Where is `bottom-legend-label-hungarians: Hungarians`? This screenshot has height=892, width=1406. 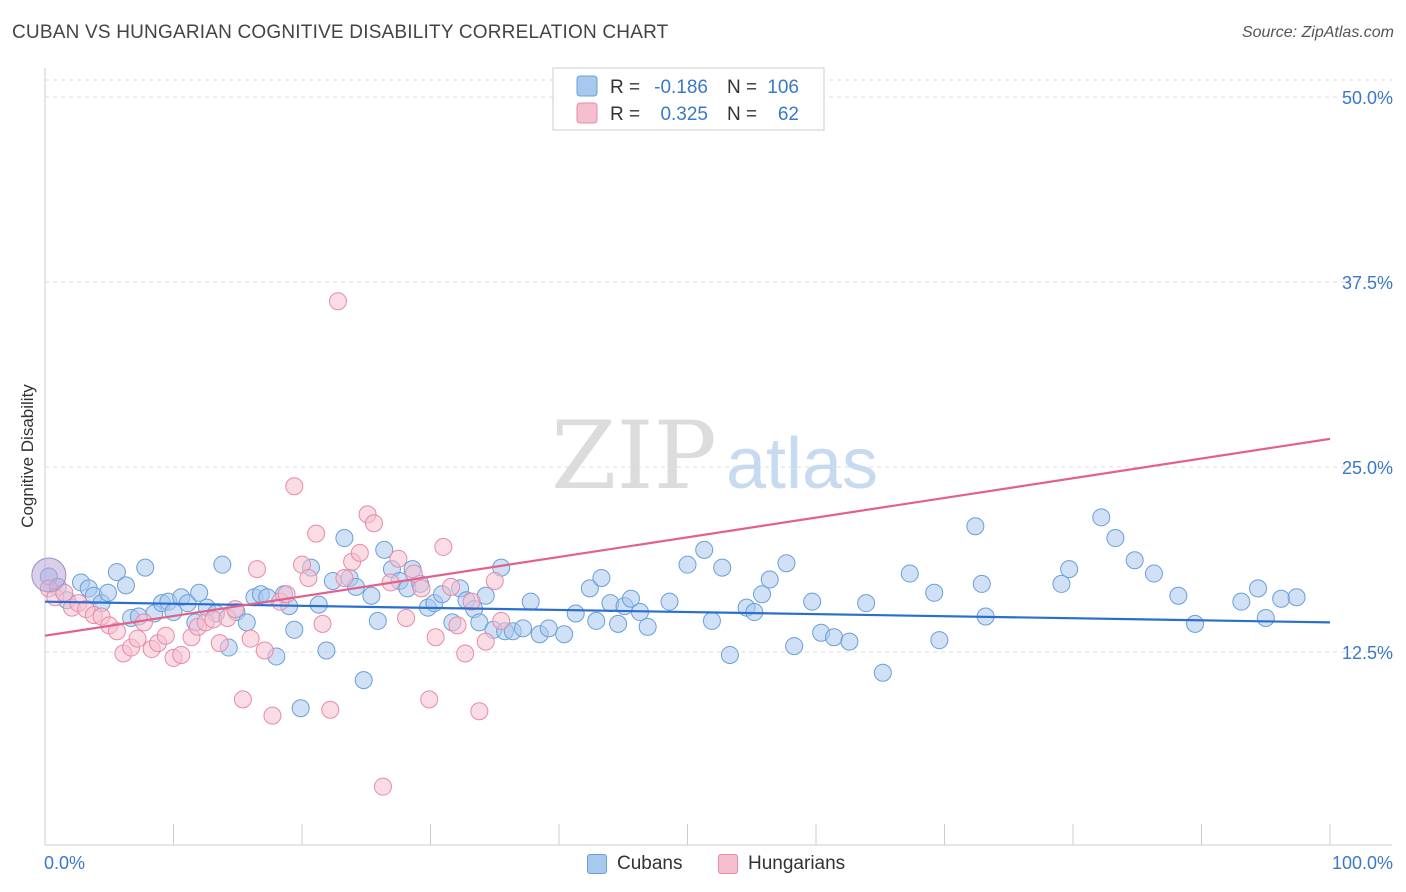 bottom-legend-label-hungarians: Hungarians is located at coordinates (797, 863).